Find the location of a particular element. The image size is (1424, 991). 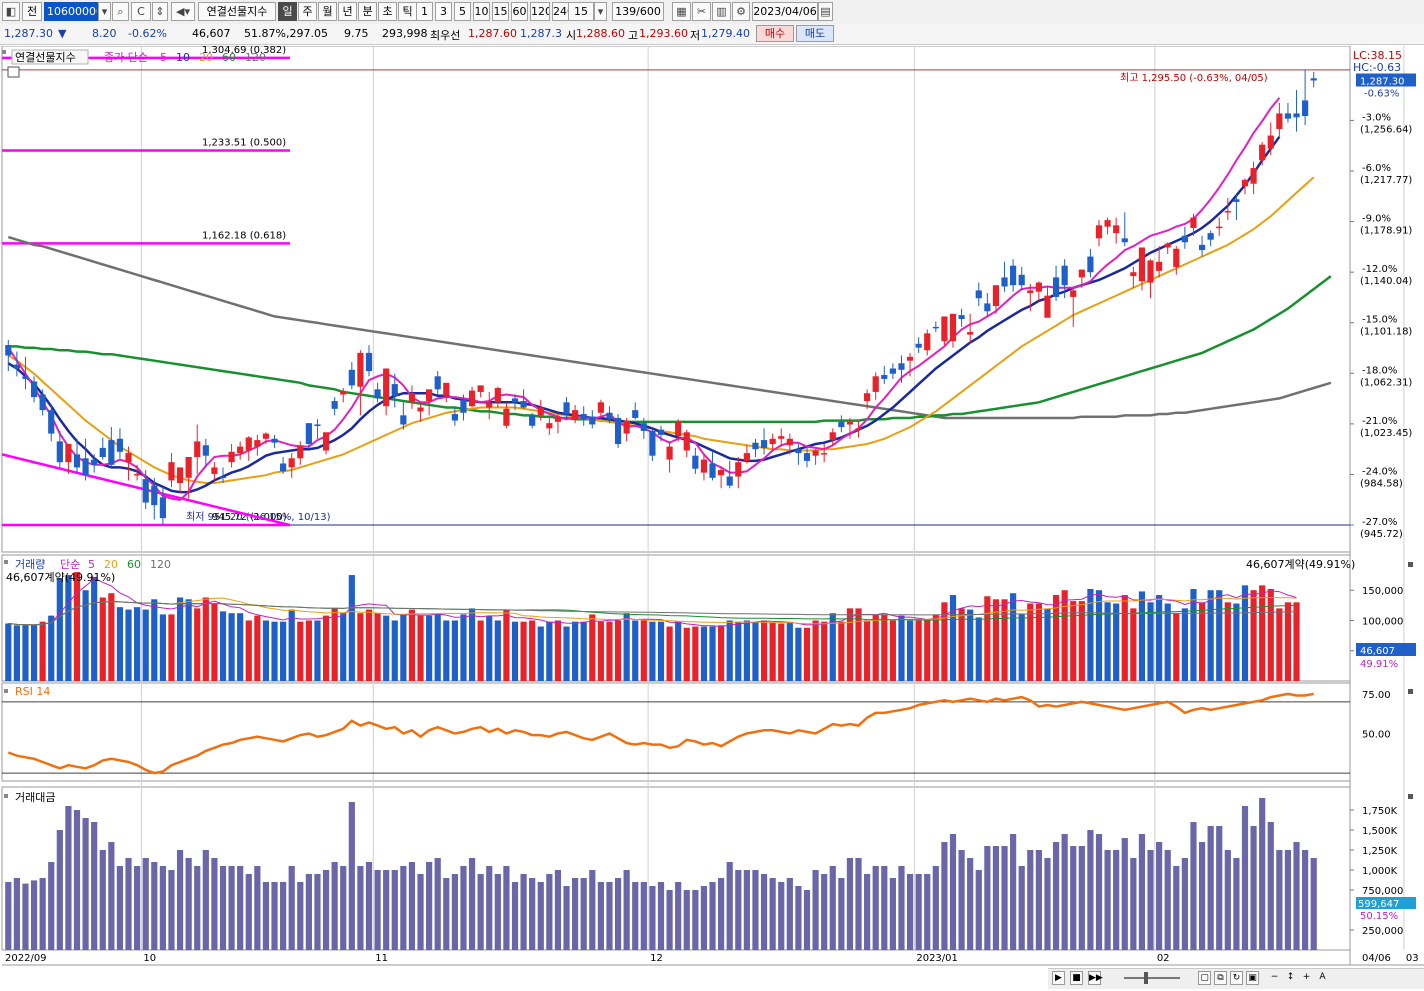

y-axis-pct: -15.0% is located at coordinates (1379, 320).